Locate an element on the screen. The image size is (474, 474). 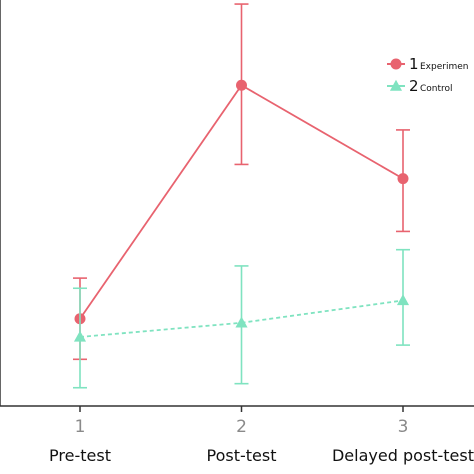
legend-item-experimental: 1 Experimen is located at coordinates (427, 64).